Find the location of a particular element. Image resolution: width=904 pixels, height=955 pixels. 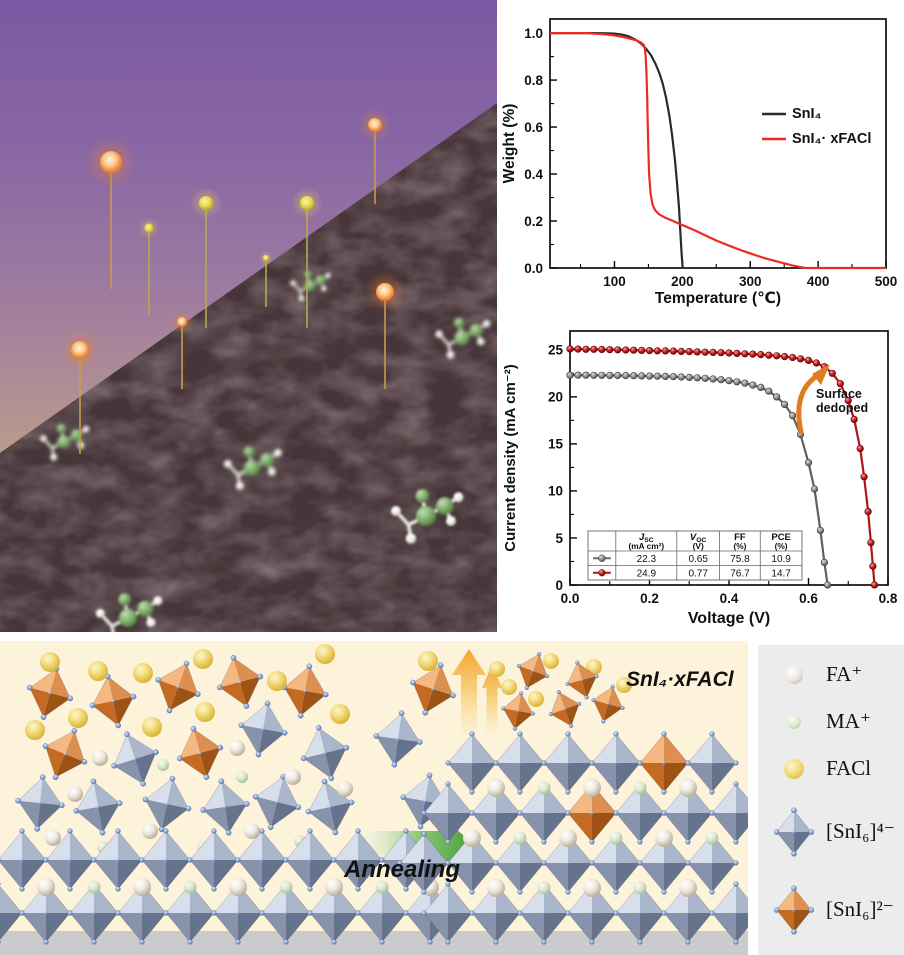

table-header-unit: (mA cm²) is located at coordinates (646, 546).